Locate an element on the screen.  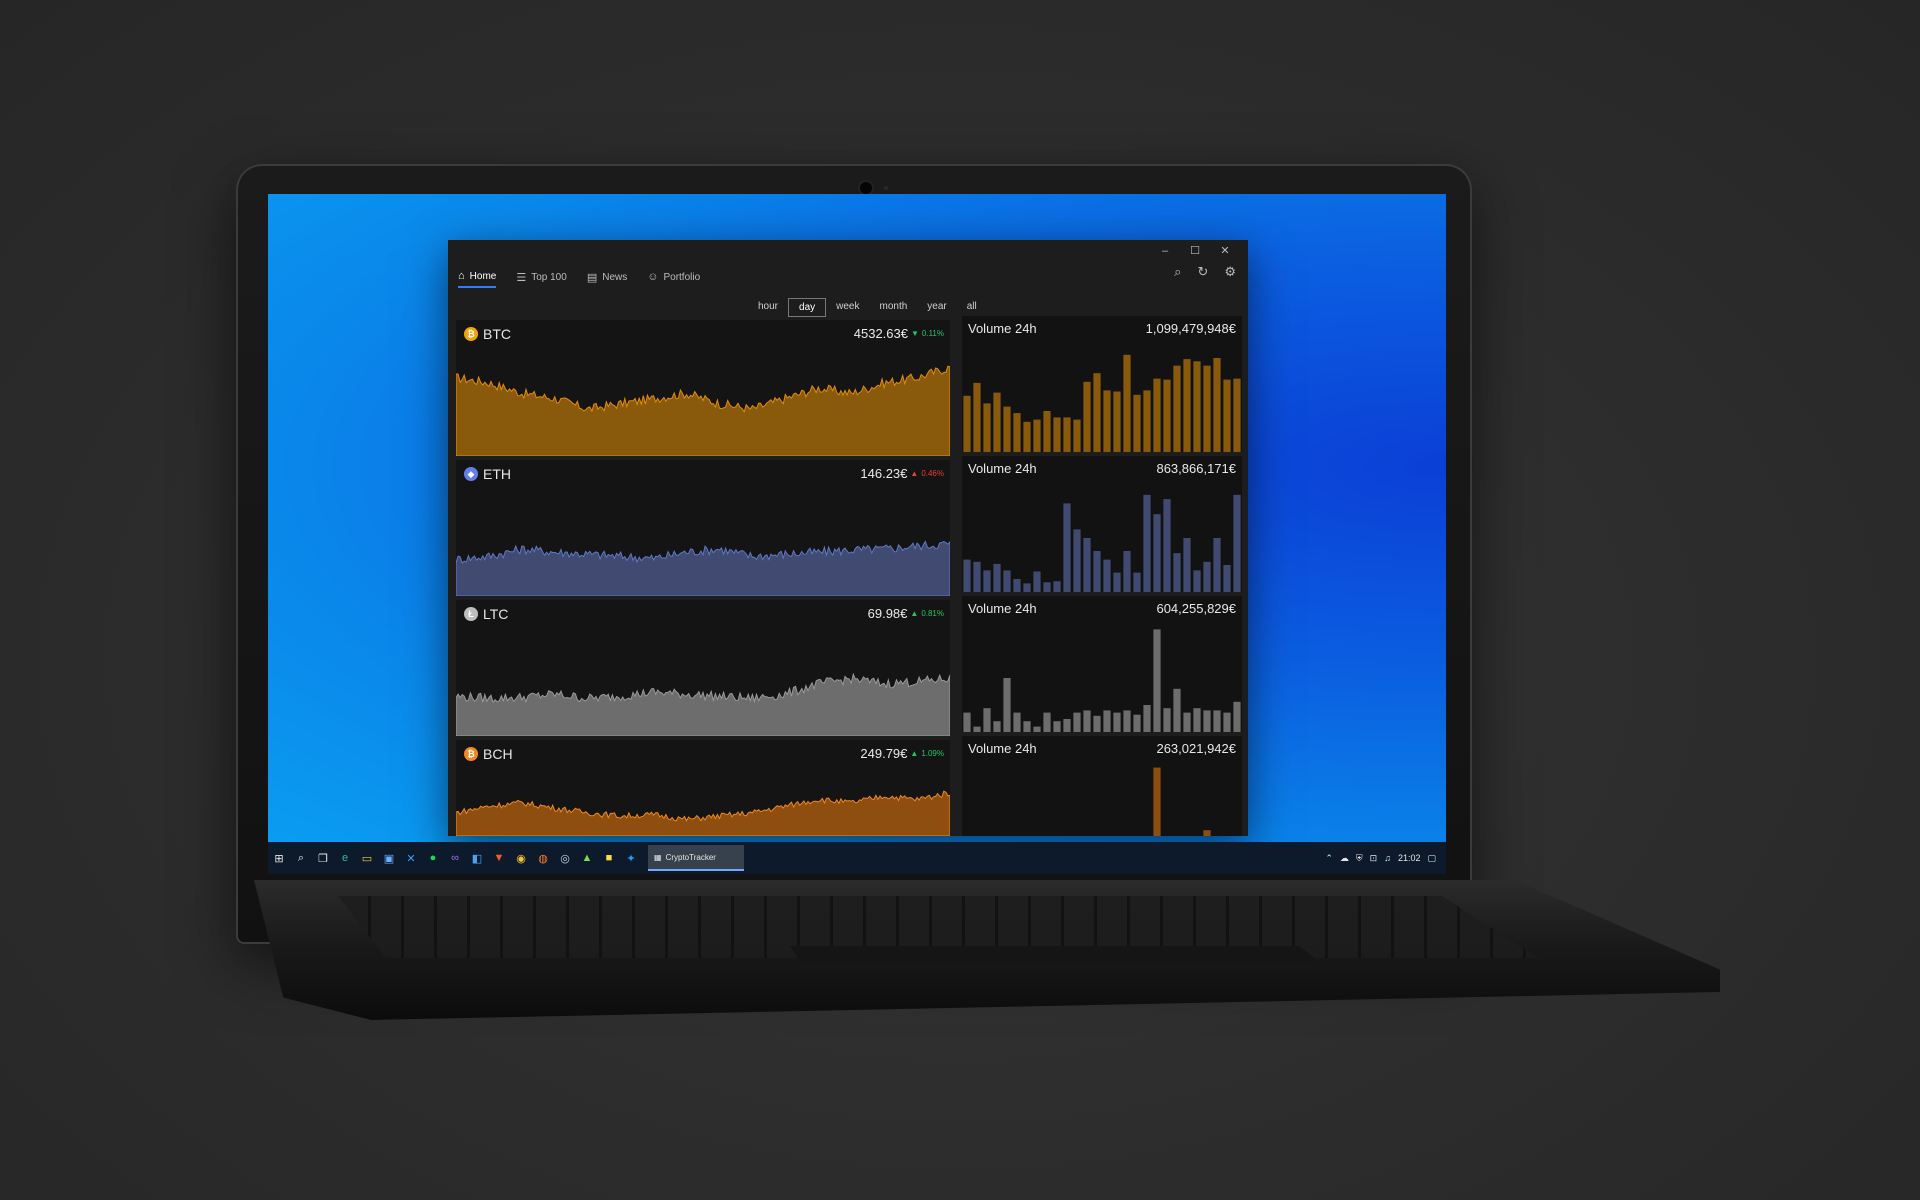
price-area is located at coordinates (703, 813).